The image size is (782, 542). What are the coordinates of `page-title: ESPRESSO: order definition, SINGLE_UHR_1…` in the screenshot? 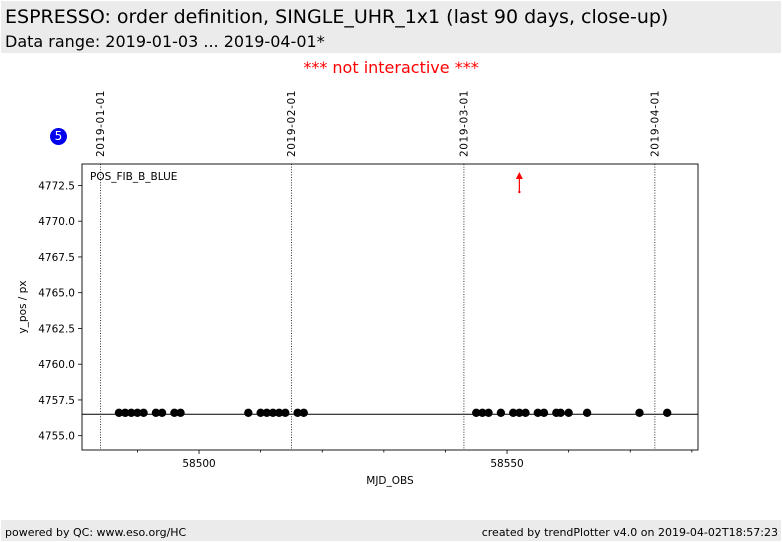 It's located at (337, 17).